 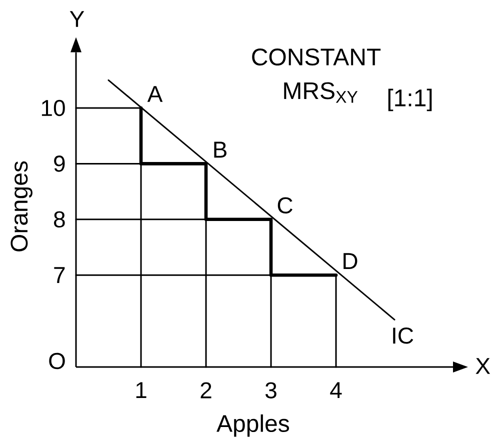 I want to click on text: MRS$_{XY}$, so click(x=321, y=92).